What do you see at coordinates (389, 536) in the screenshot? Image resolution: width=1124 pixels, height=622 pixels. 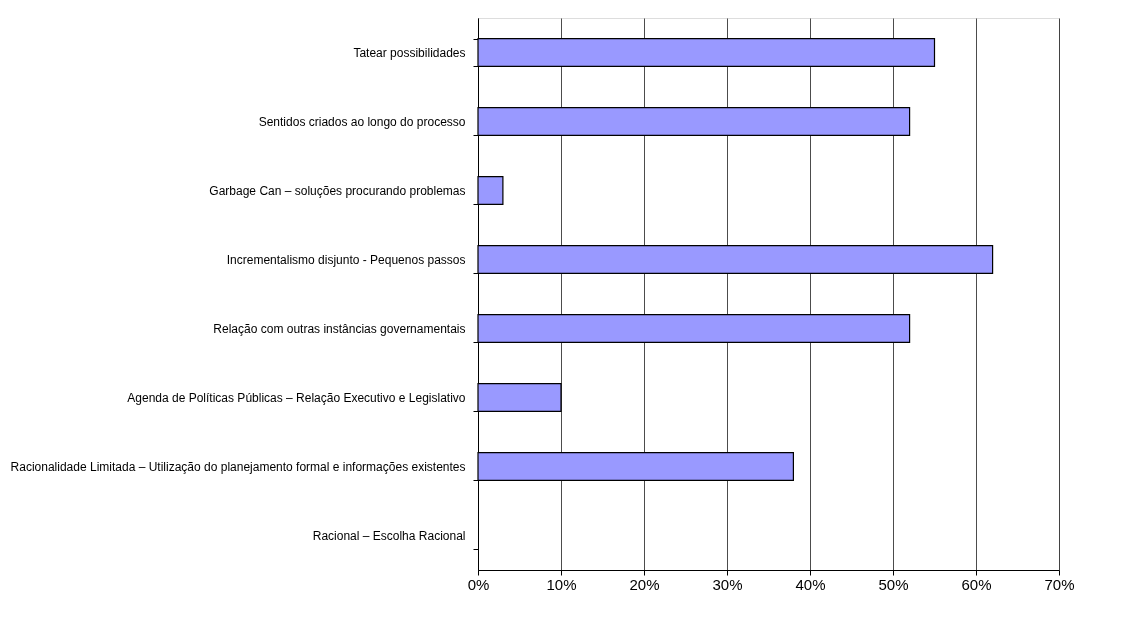 I see `y-tick-label: Racional – Escolha Racional` at bounding box center [389, 536].